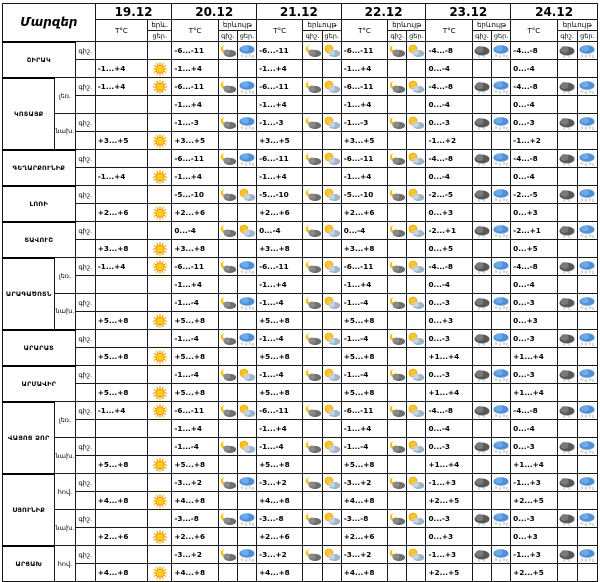 The image size is (600, 582). What do you see at coordinates (65, 419) in the screenshot?
I see `altitude-zone: լեռ.` at bounding box center [65, 419].